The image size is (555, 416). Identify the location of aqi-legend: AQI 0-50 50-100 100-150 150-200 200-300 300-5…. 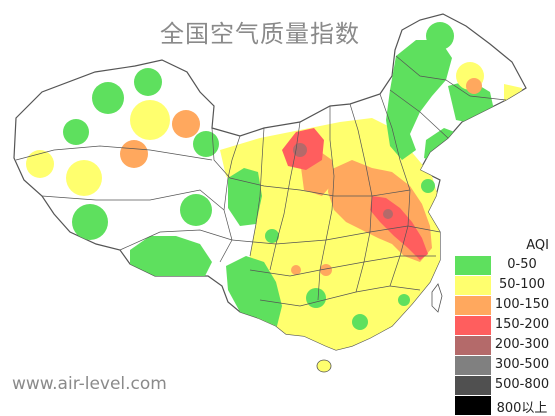
(504, 326).